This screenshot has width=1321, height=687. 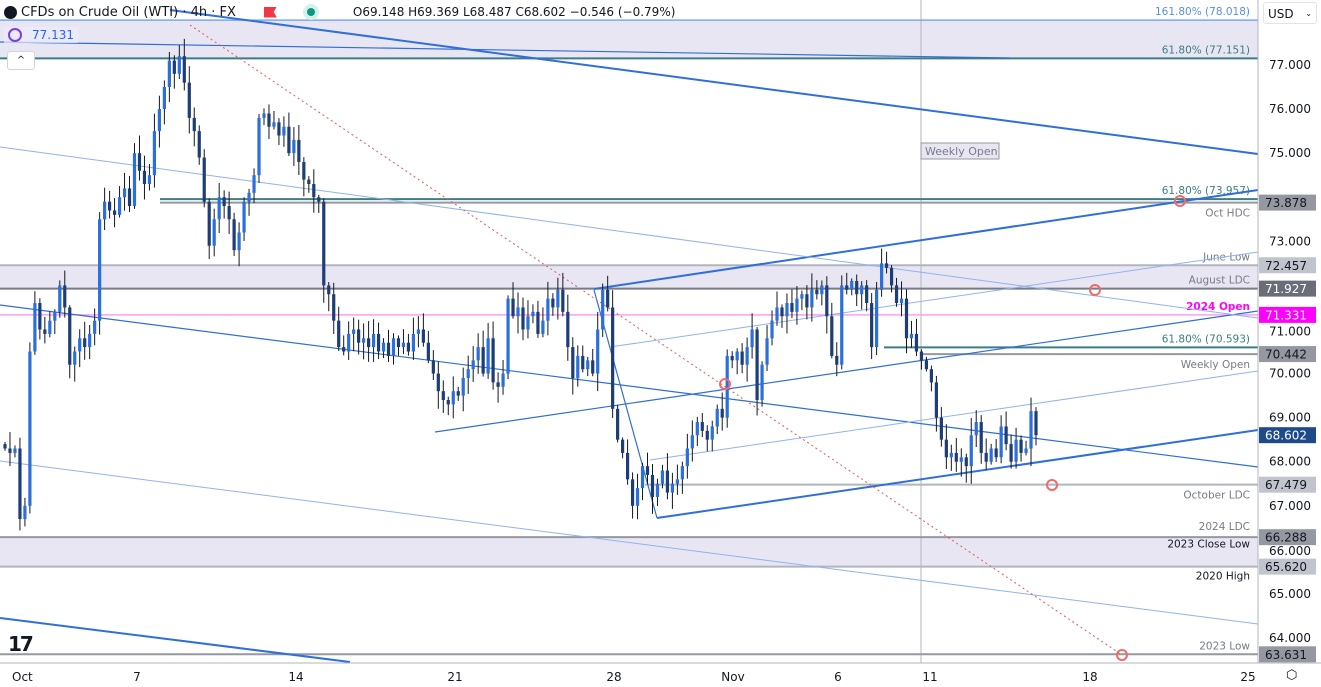 What do you see at coordinates (1290, 374) in the screenshot?
I see `y-tick-label: 70.000` at bounding box center [1290, 374].